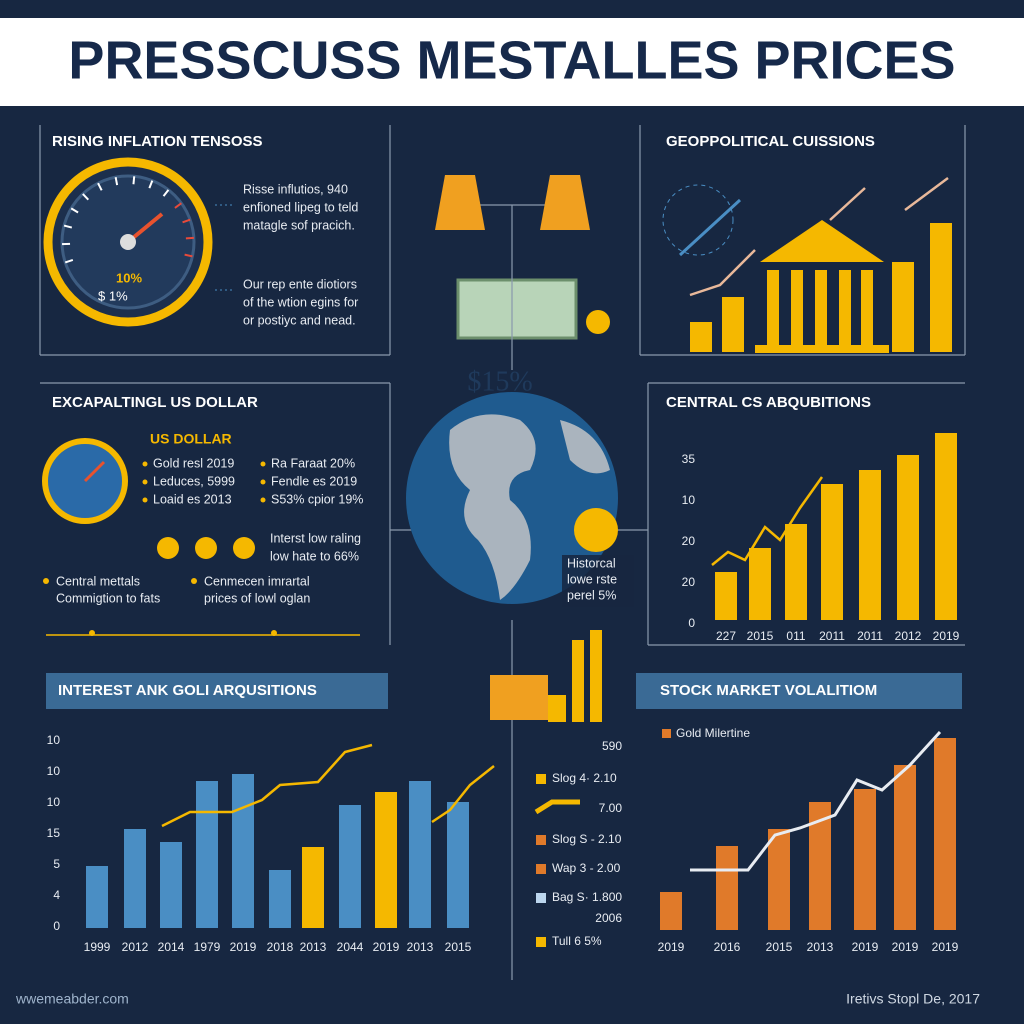 This screenshot has height=1024, width=1024. What do you see at coordinates (689, 541) in the screenshot?
I see `y-tick-label: 20` at bounding box center [689, 541].